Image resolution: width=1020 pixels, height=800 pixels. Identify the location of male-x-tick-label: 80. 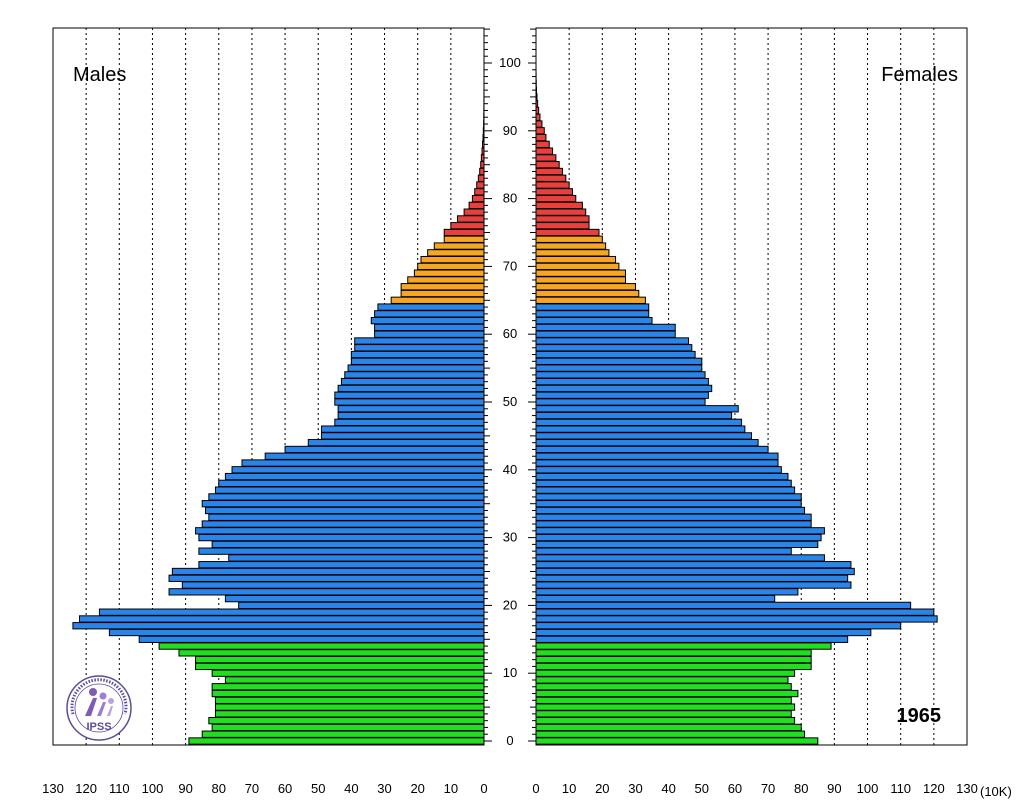
(219, 788).